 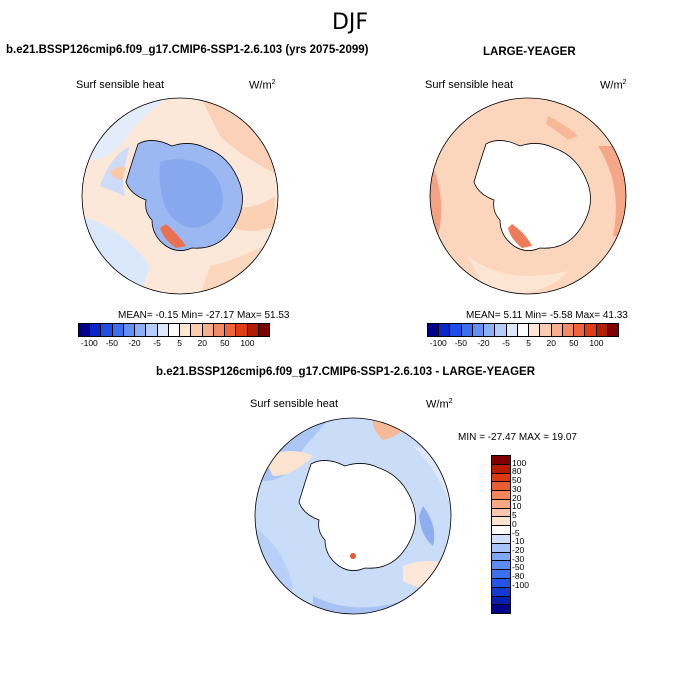 What do you see at coordinates (518, 576) in the screenshot?
I see `colorbar-tick-label: -80` at bounding box center [518, 576].